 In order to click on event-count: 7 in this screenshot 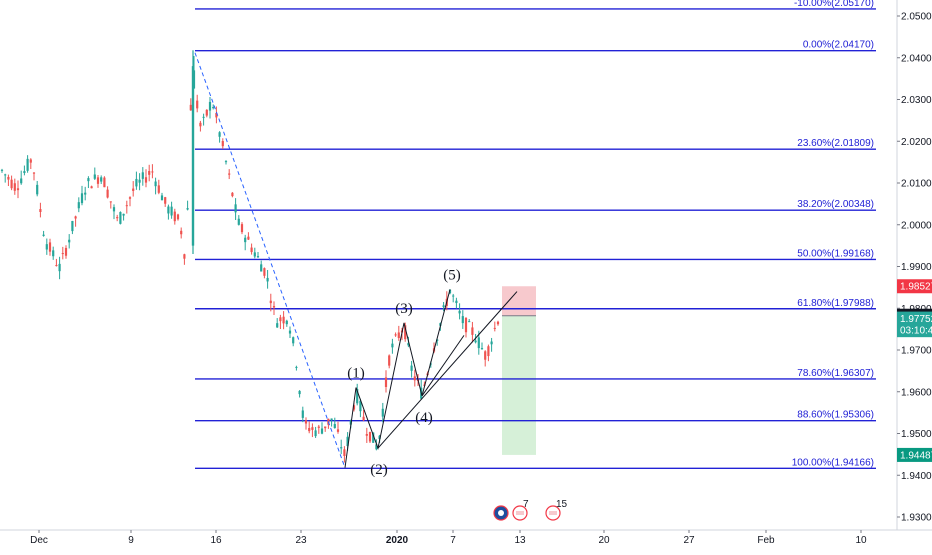, I will do `click(526, 504)`.